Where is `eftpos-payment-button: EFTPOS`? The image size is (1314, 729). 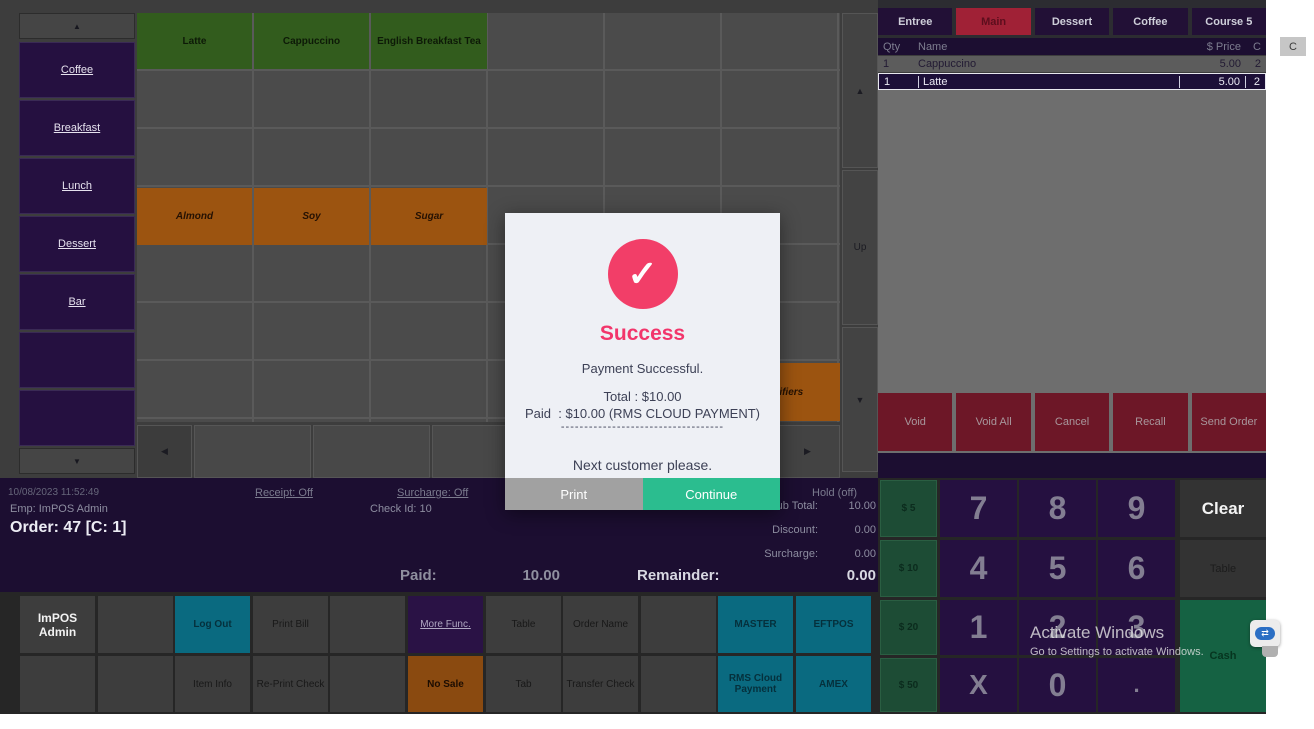 eftpos-payment-button: EFTPOS is located at coordinates (833, 624).